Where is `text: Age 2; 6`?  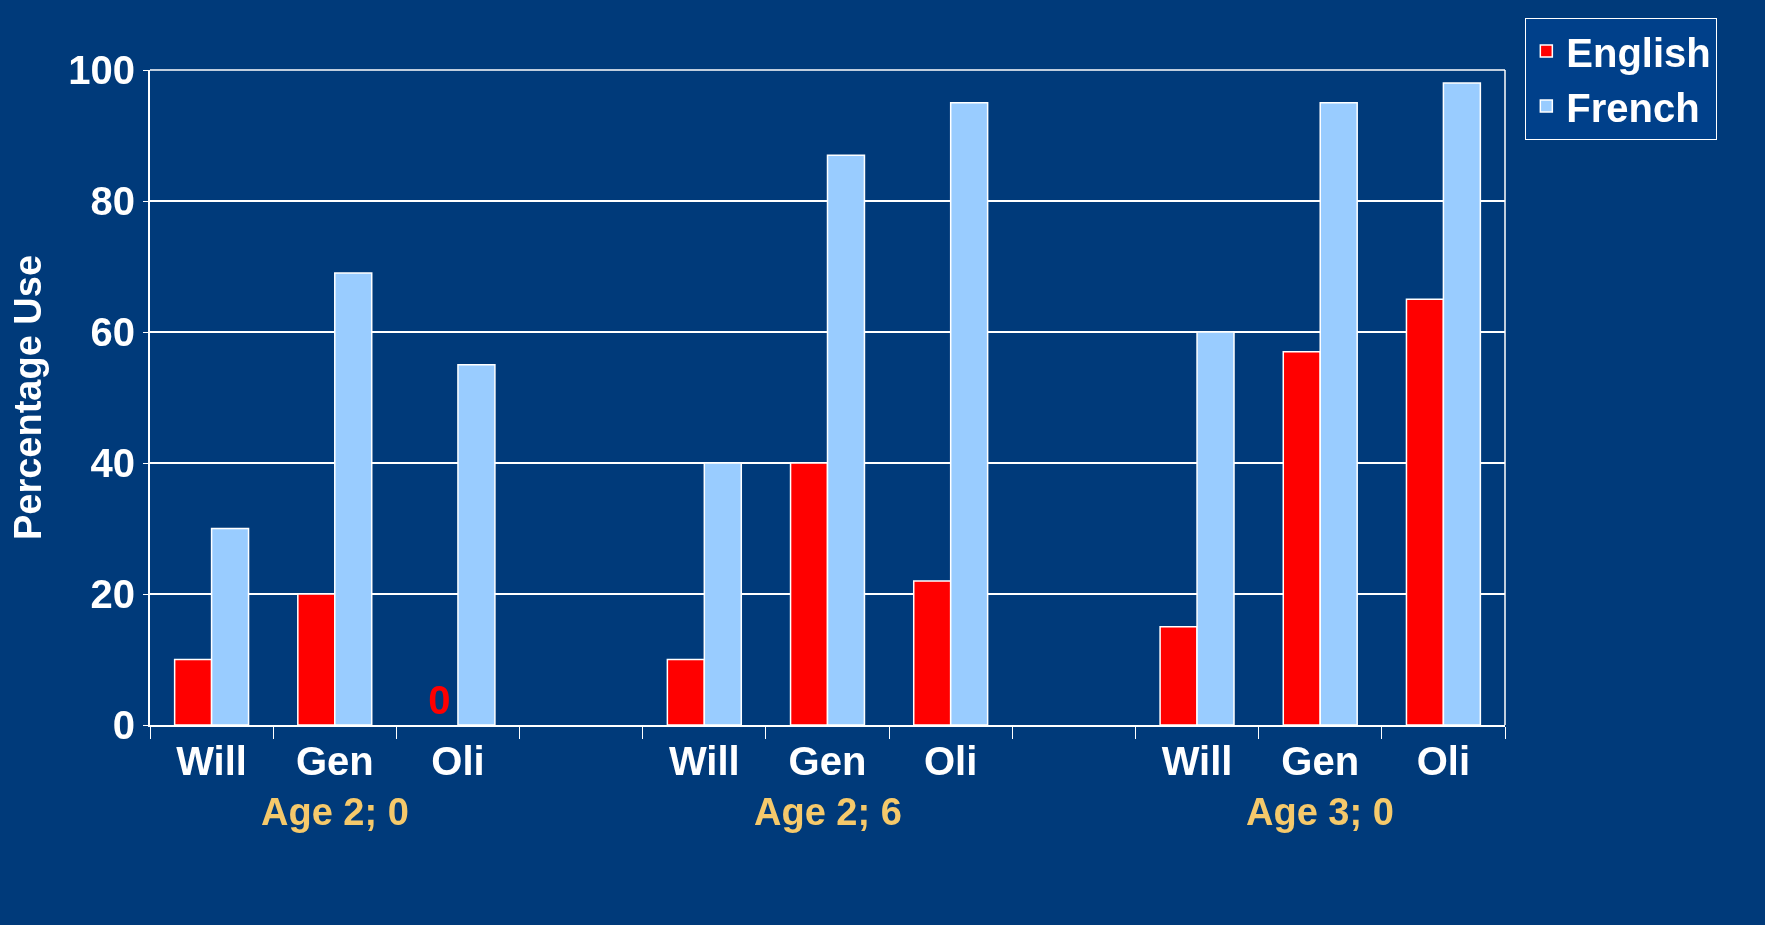 text: Age 2; 6 is located at coordinates (828, 812).